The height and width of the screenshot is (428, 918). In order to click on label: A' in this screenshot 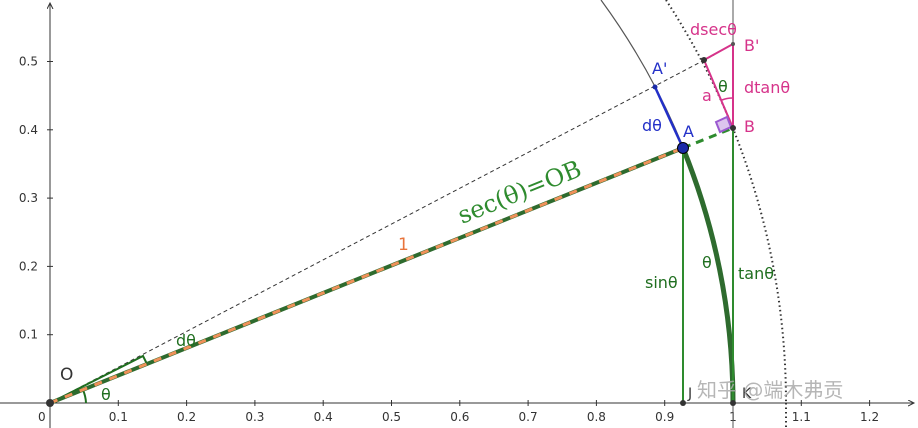, I will do `click(659, 68)`.